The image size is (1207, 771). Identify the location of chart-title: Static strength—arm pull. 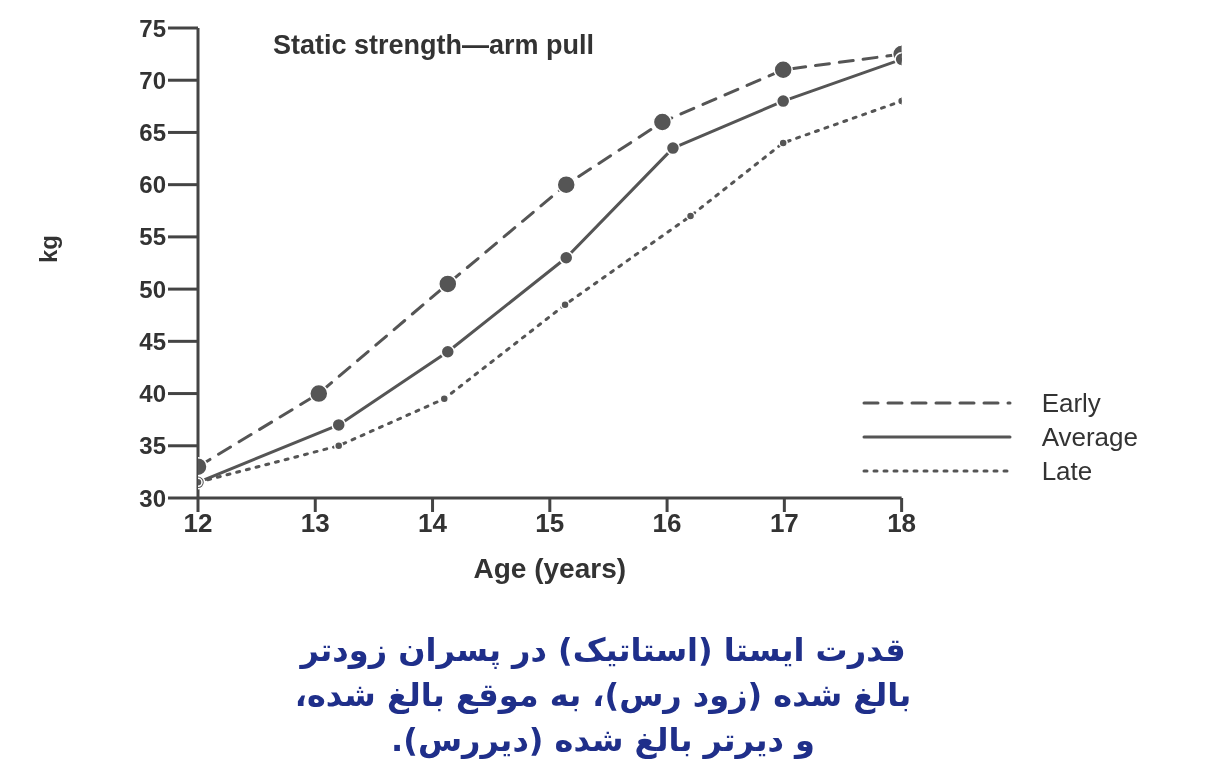
(434, 45).